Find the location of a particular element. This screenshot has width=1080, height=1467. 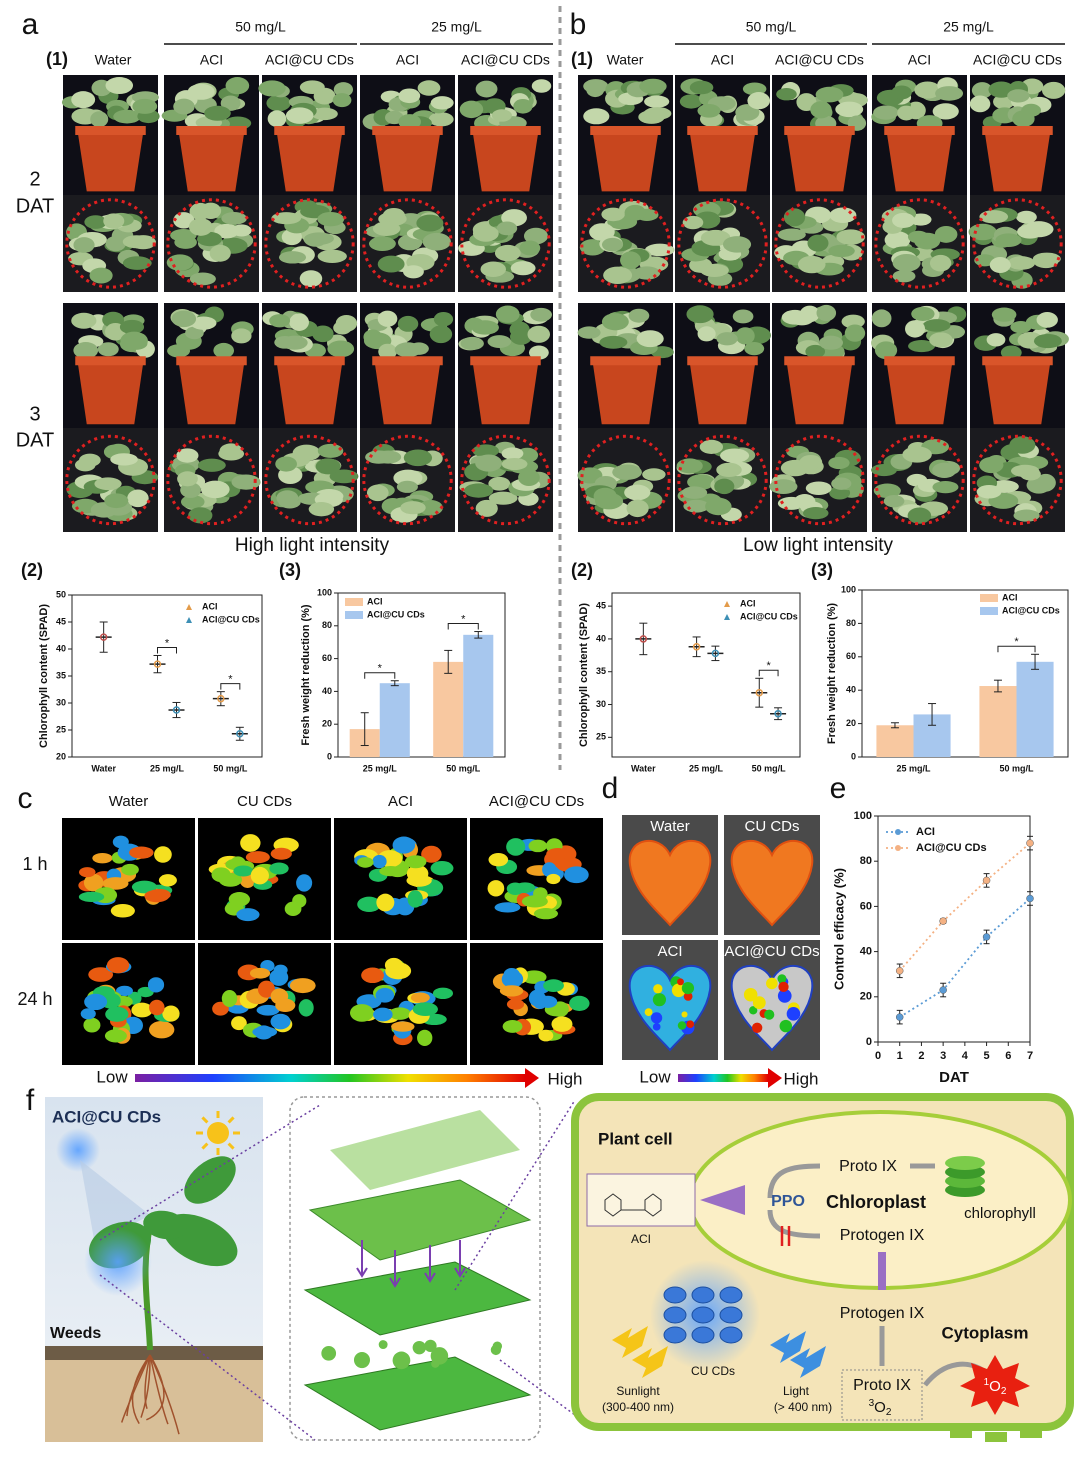

light-bolt is located at coordinates (808, 1362).